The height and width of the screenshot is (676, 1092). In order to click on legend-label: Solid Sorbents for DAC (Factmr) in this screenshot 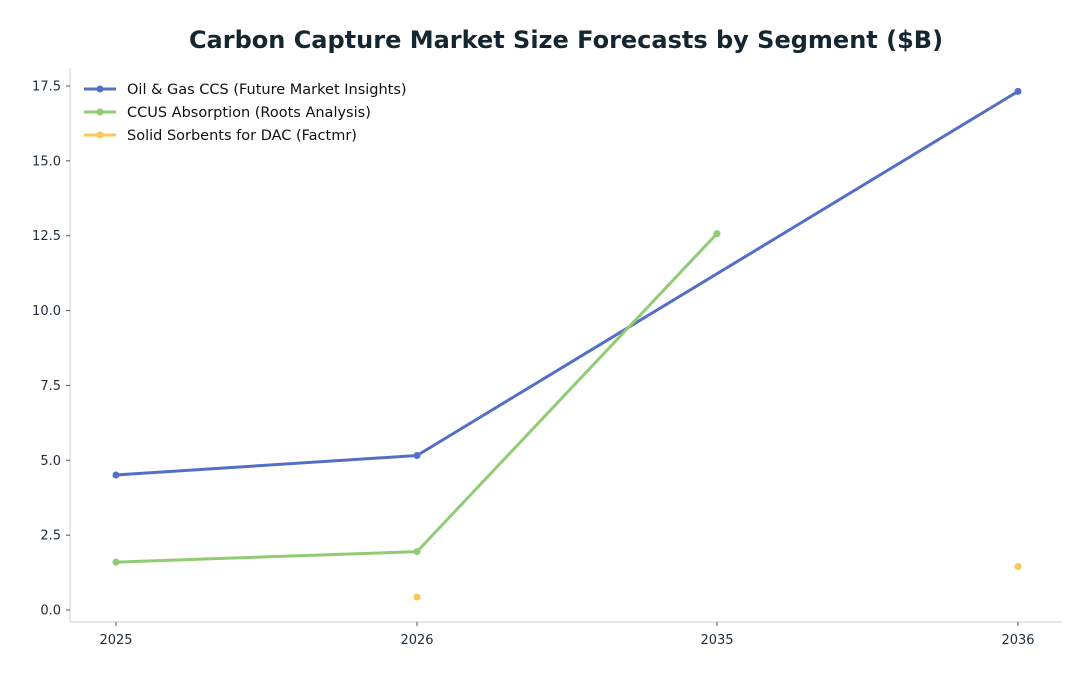, I will do `click(242, 136)`.